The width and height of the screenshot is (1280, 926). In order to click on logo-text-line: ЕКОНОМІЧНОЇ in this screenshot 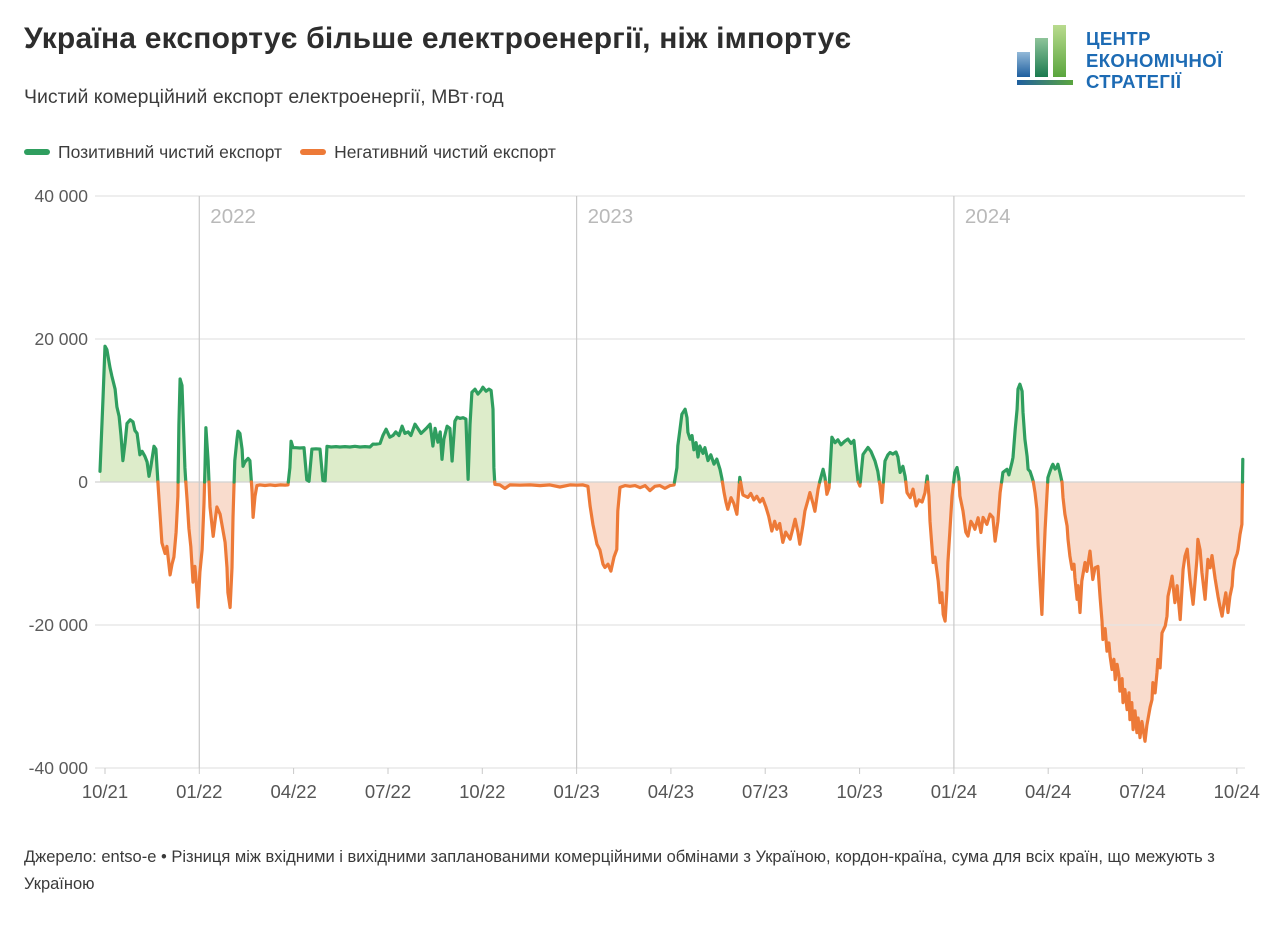, I will do `click(1154, 60)`.